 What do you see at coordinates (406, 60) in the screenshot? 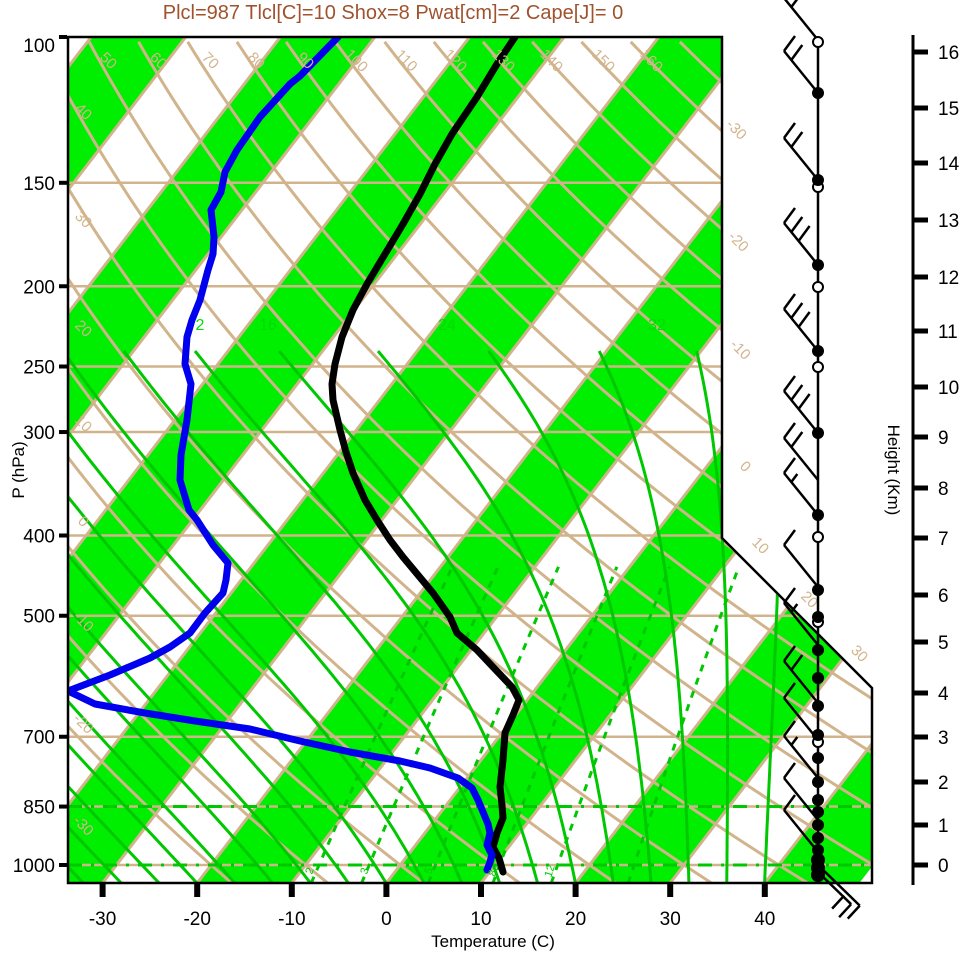
I see `grid-line-label: 110` at bounding box center [406, 60].